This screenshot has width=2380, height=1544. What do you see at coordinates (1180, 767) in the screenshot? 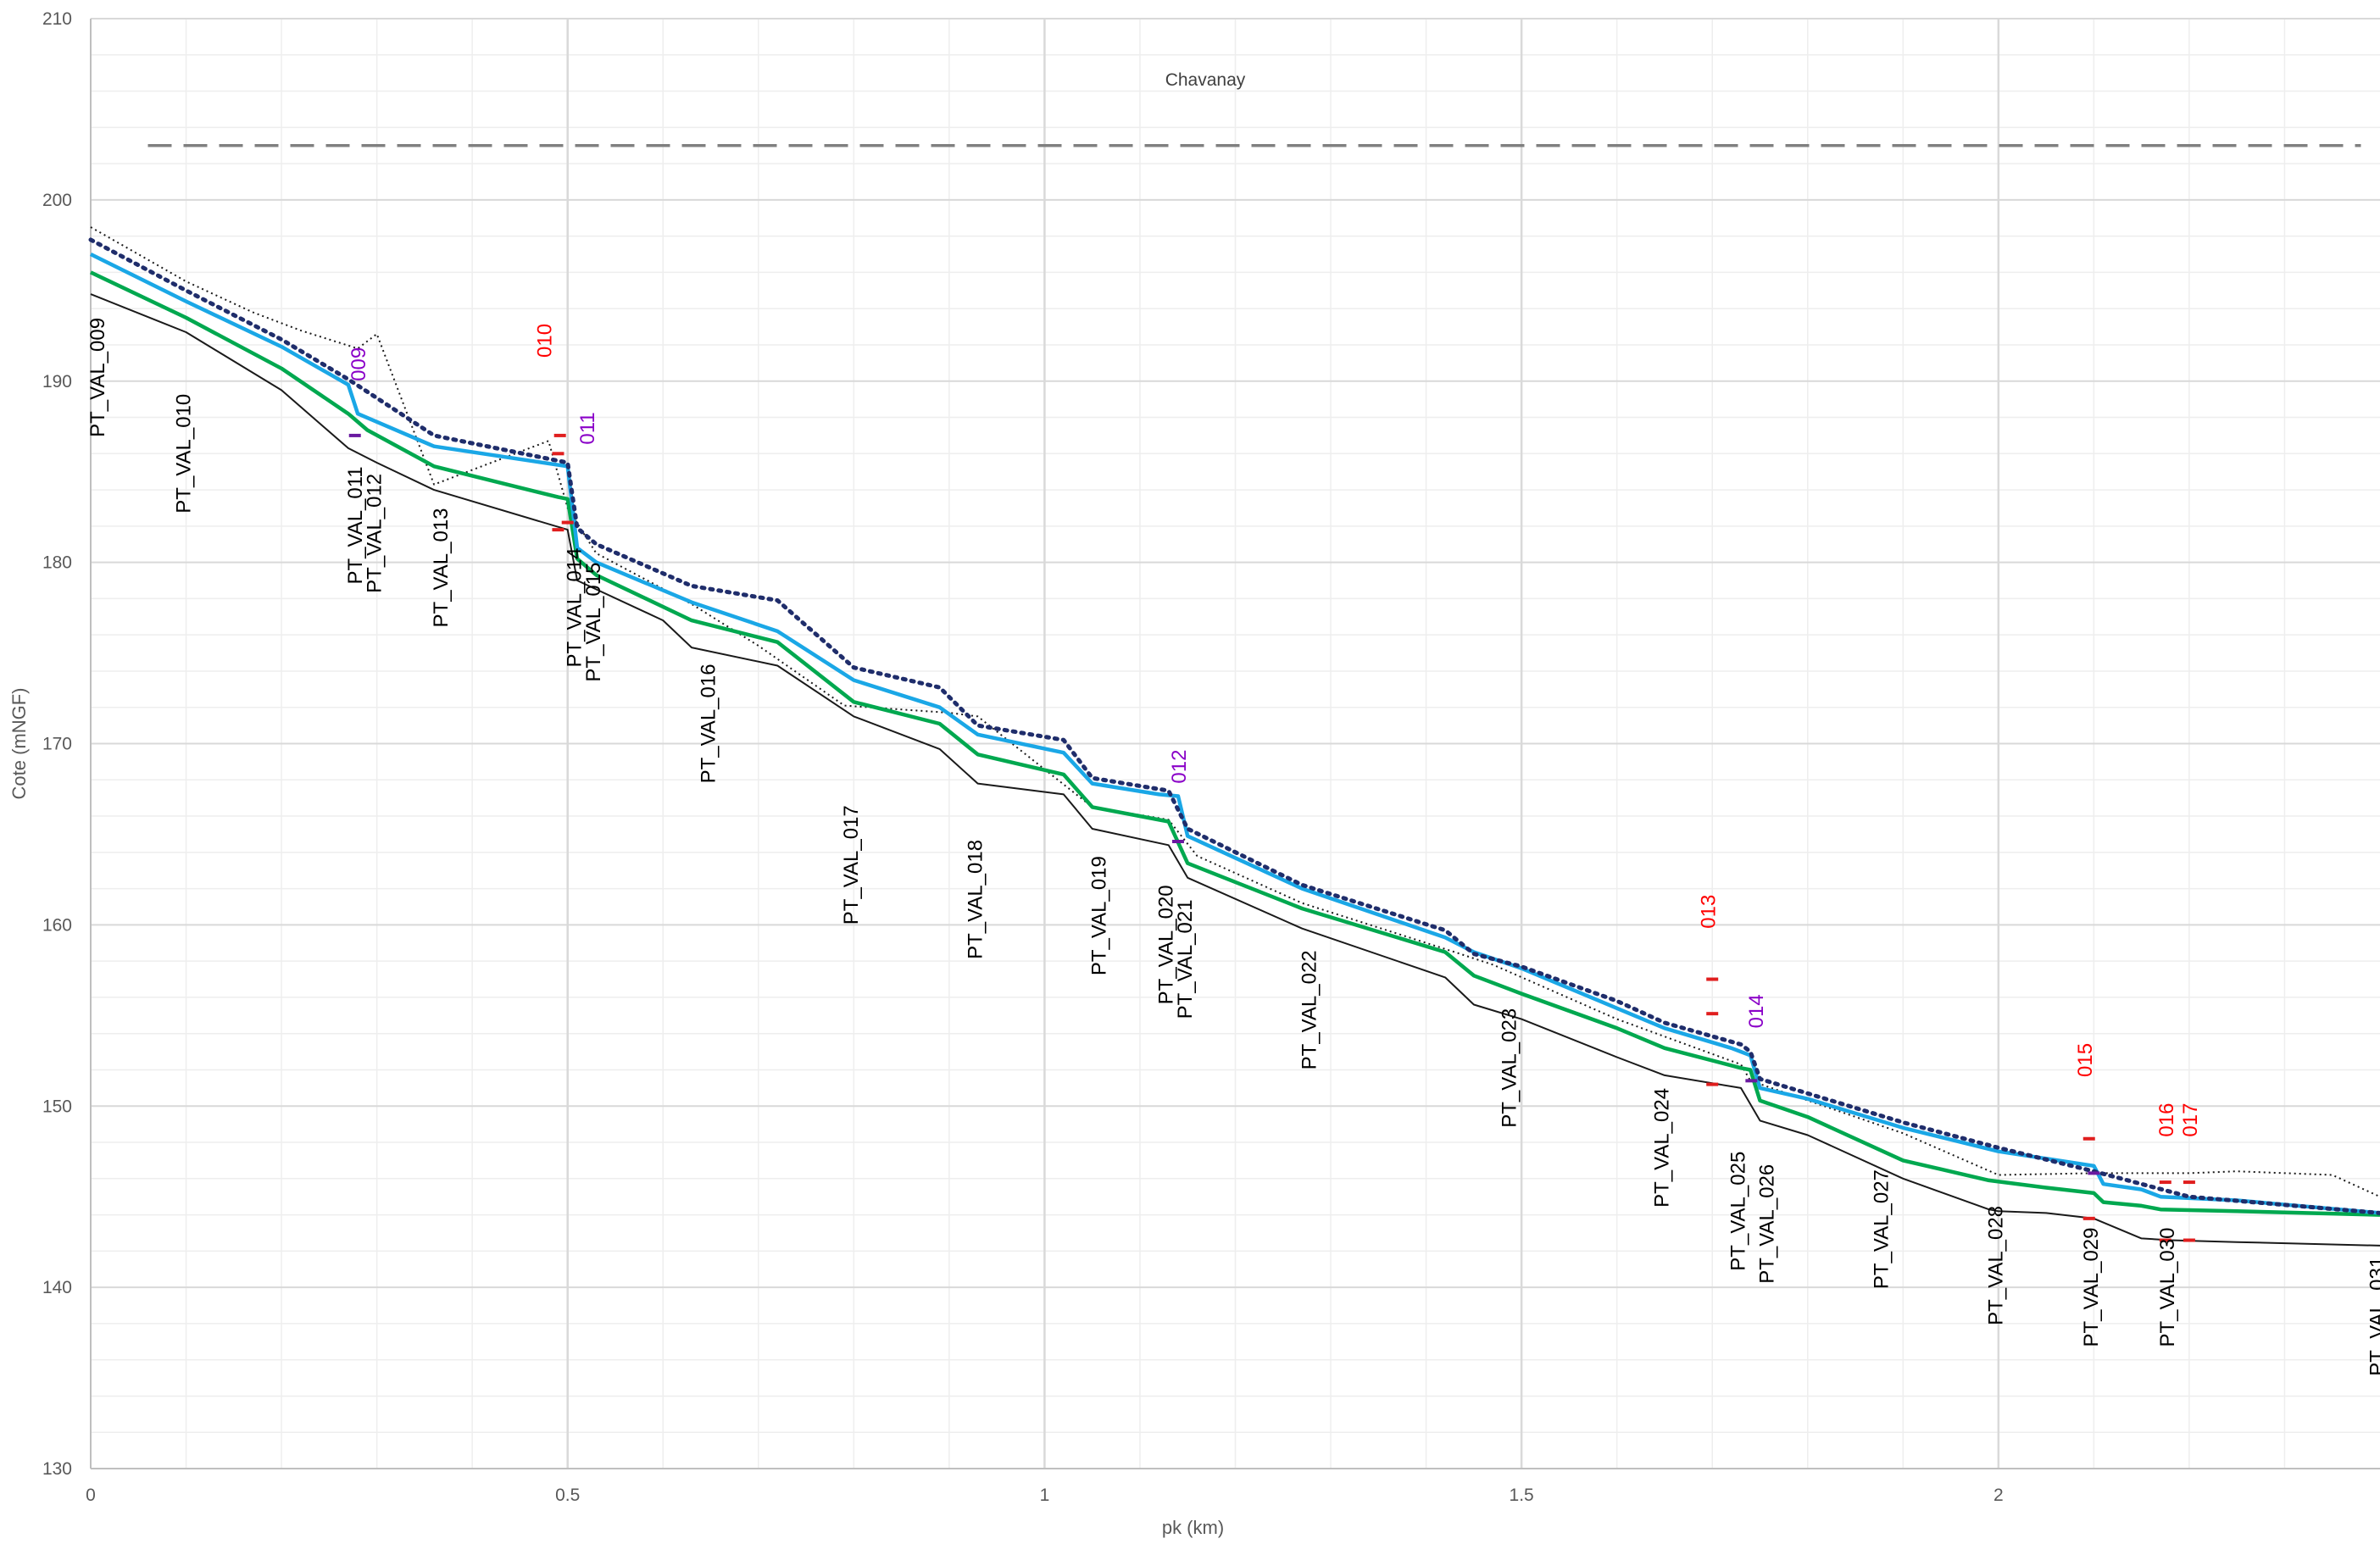
I see `ouvrage-label: 012` at bounding box center [1180, 767].